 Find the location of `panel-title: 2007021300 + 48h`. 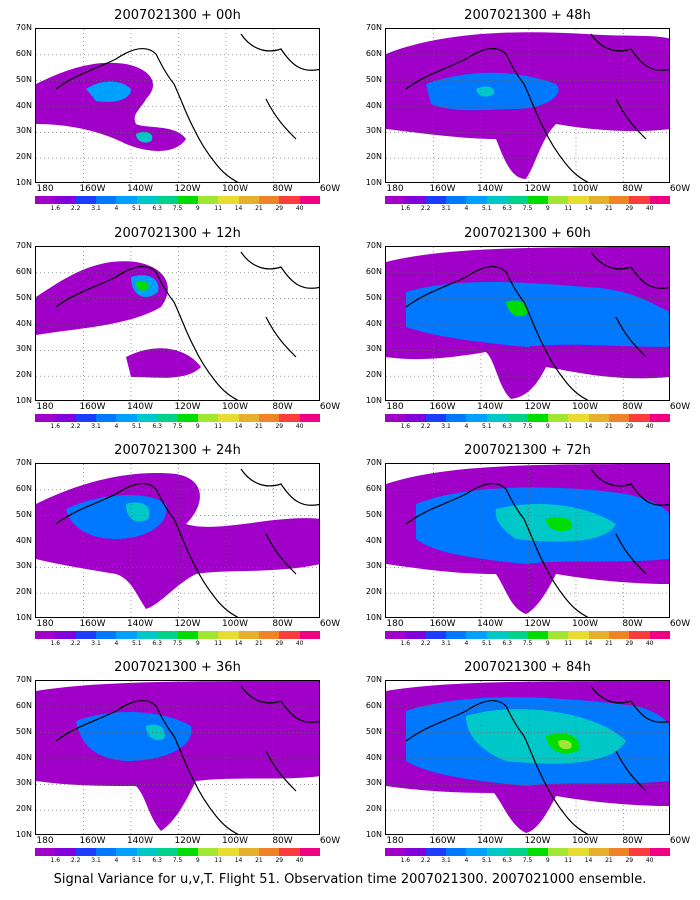

panel-title: 2007021300 + 48h is located at coordinates (527, 15).